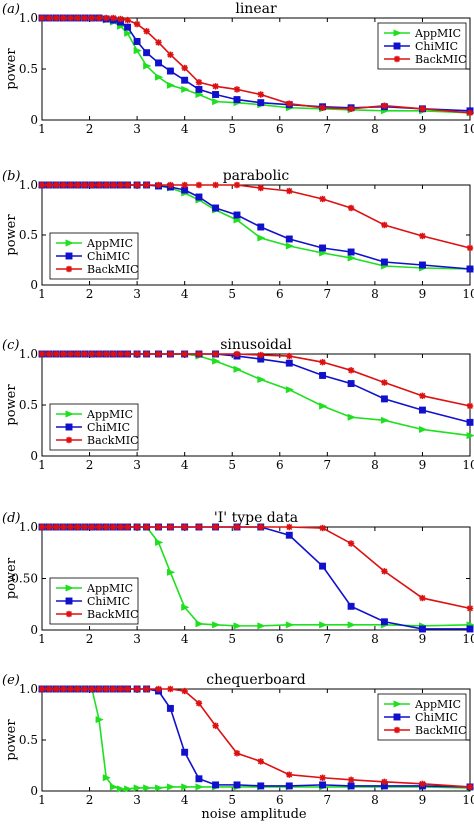 The image size is (474, 825). I want to click on panel-label: (b), so click(11, 176).